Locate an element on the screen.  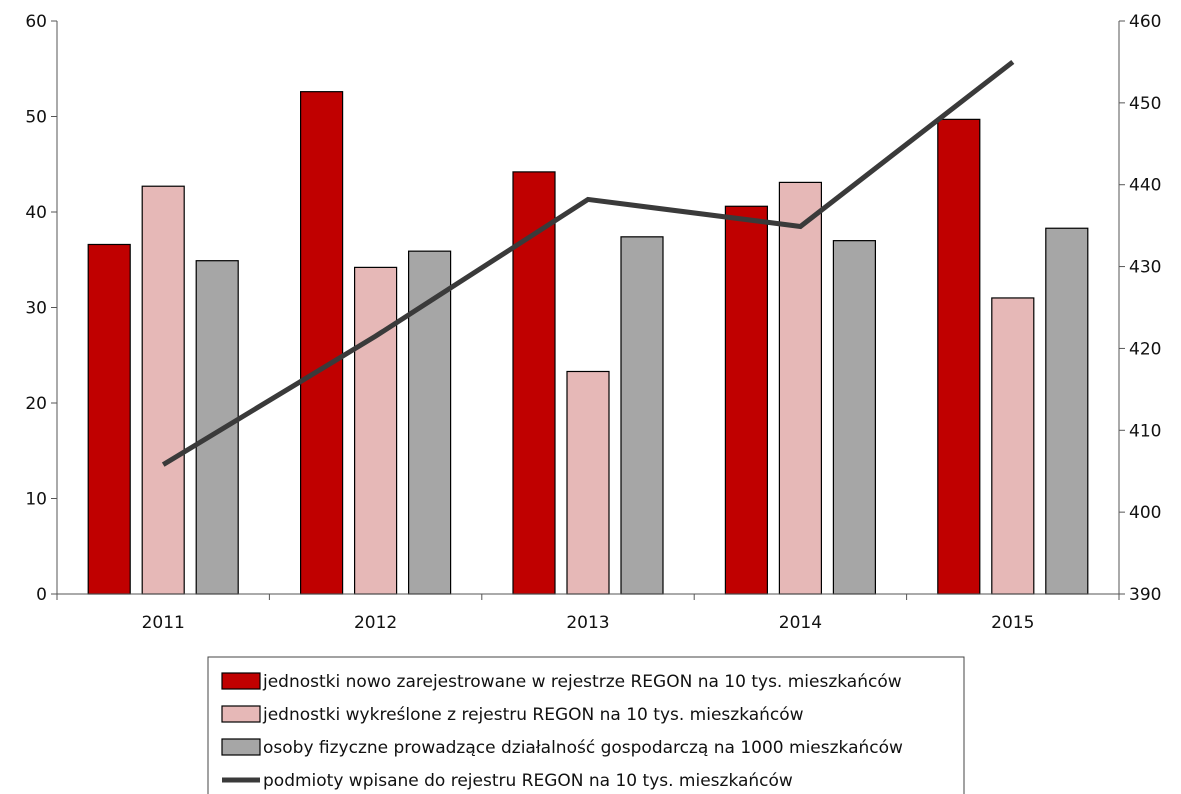
y-tick-label-left: 60 is located at coordinates (36, 22).